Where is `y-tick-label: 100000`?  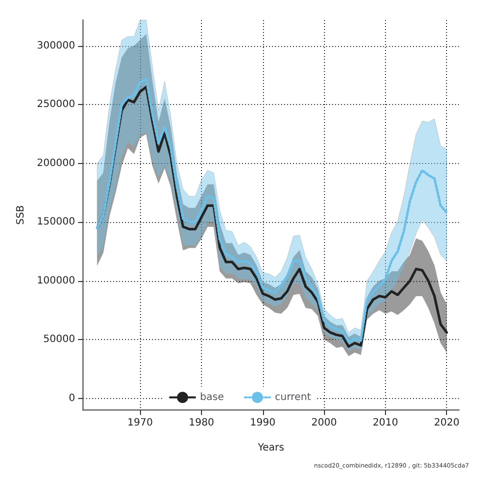 y-tick-label: 100000 is located at coordinates (56, 280).